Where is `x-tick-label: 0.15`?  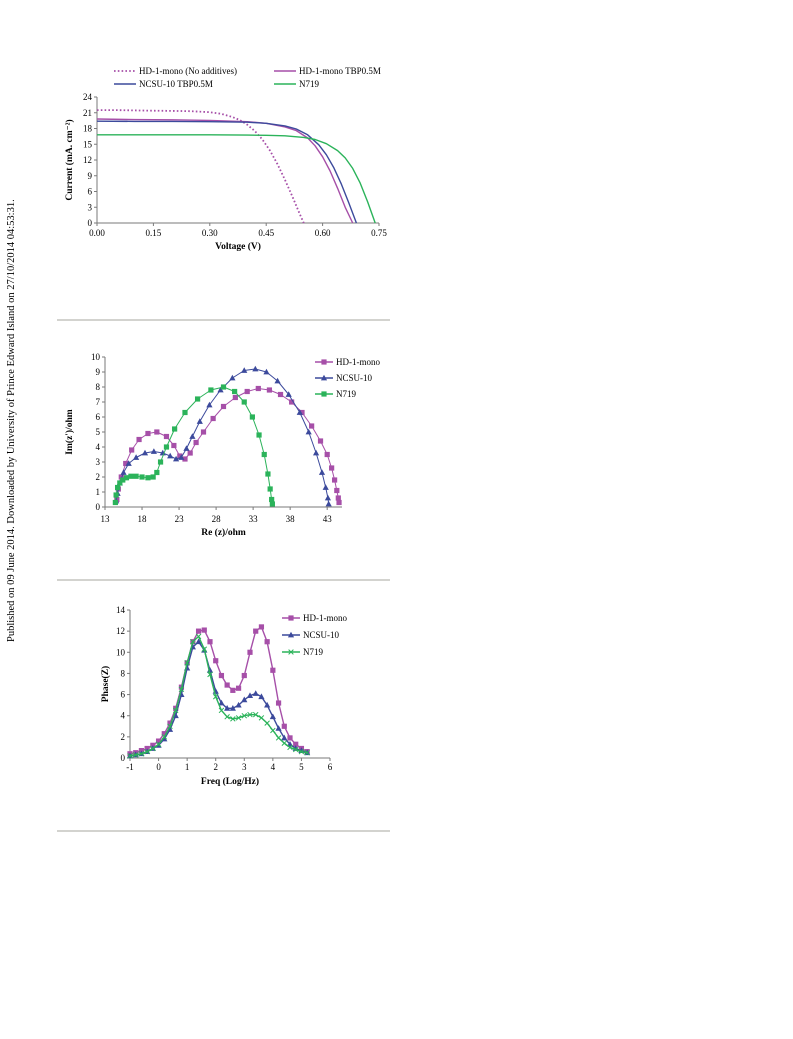
x-tick-label: 0.15 is located at coordinates (154, 233).